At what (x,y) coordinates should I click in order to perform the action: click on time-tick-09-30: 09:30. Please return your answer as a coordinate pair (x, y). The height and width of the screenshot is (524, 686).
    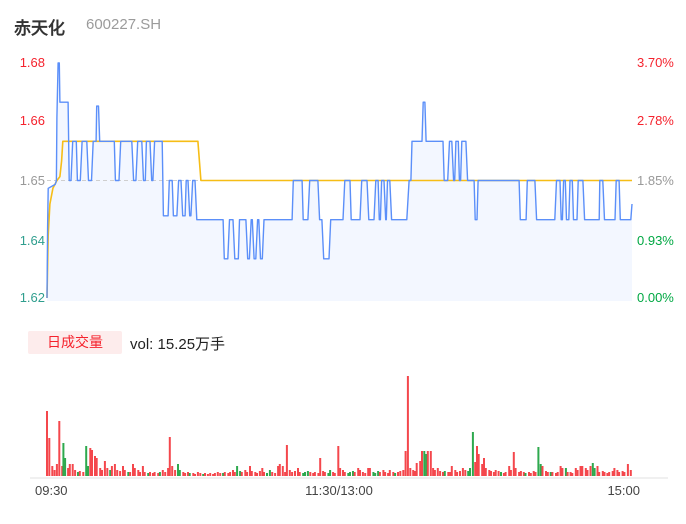
    Looking at the image, I should click on (51, 490).